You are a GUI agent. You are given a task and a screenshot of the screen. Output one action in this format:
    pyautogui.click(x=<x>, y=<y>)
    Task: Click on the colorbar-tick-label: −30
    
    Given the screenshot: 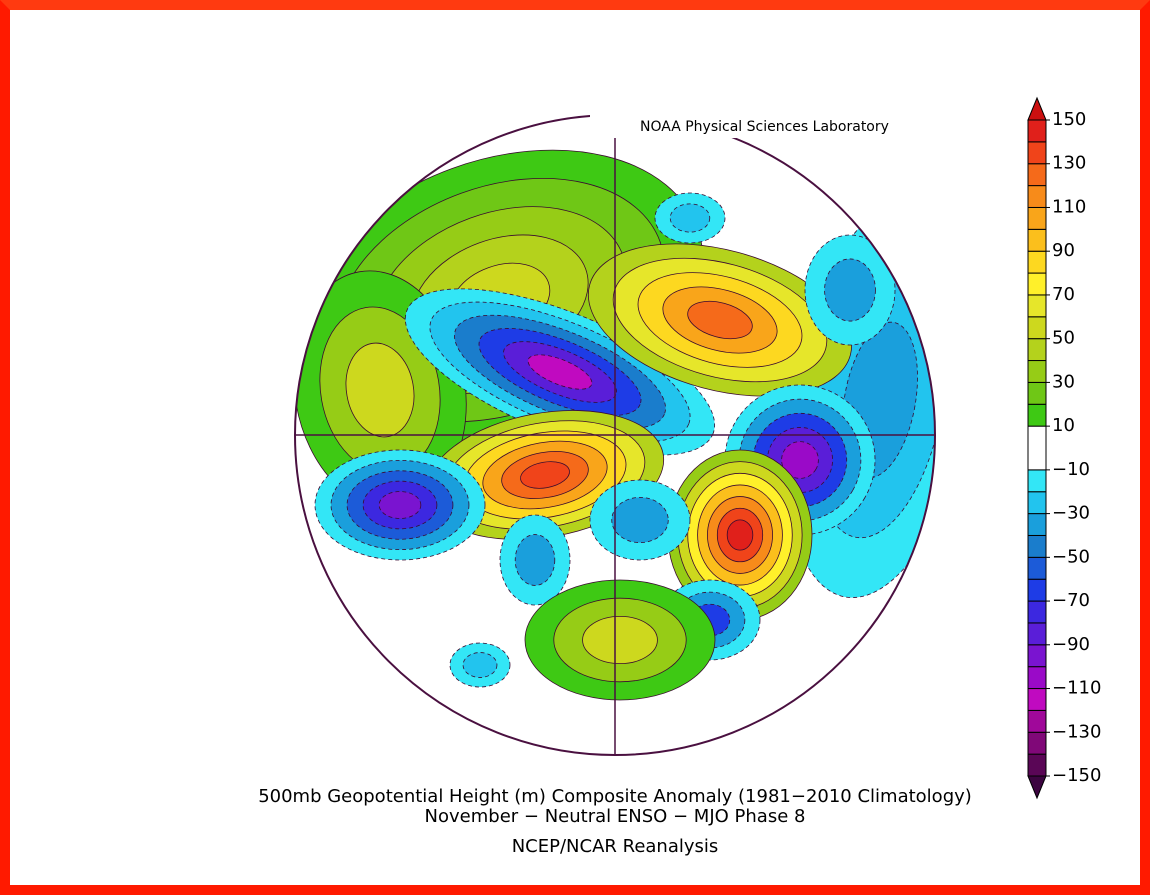 What is the action you would take?
    pyautogui.click(x=1071, y=513)
    